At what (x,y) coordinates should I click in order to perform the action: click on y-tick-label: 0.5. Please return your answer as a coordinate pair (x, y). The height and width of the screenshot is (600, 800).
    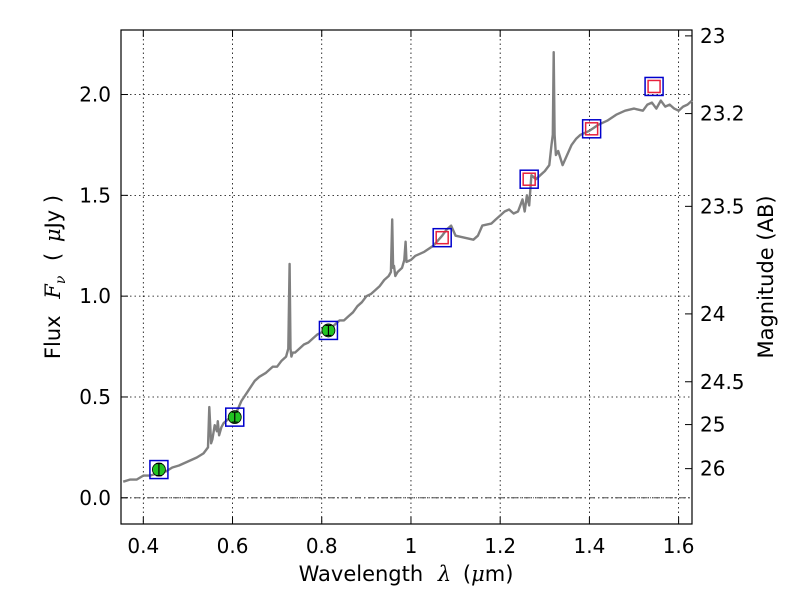
    Looking at the image, I should click on (95, 397).